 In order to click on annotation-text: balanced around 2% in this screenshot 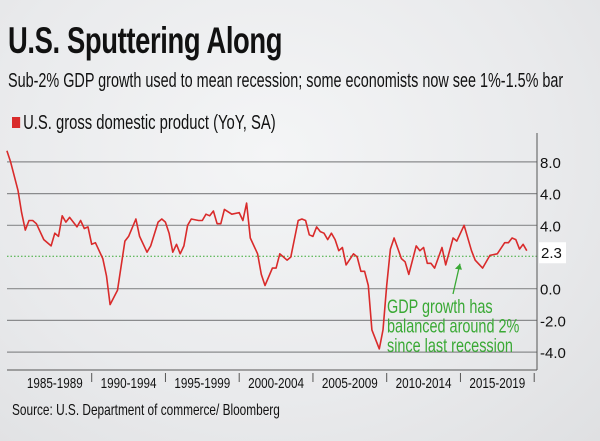, I will do `click(453, 326)`.